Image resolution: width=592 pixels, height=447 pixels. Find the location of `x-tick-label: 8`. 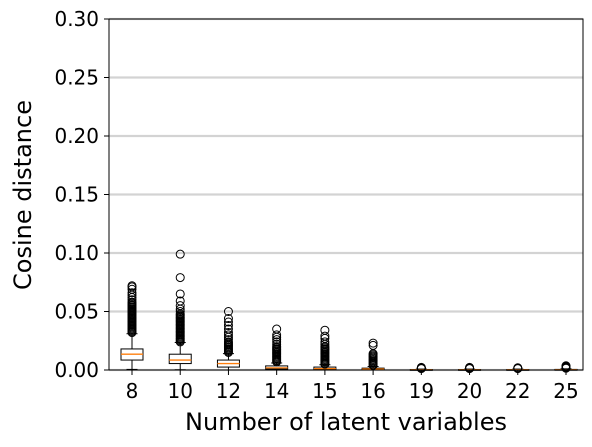

x-tick-label: 8 is located at coordinates (132, 391).